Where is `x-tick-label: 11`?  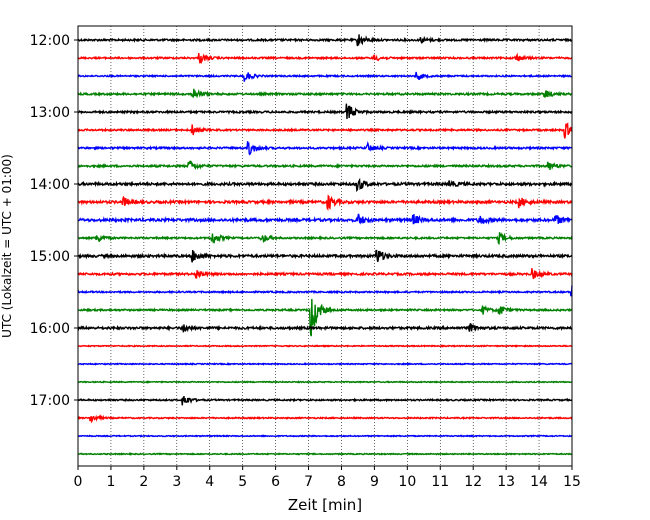
x-tick-label: 11 is located at coordinates (440, 482).